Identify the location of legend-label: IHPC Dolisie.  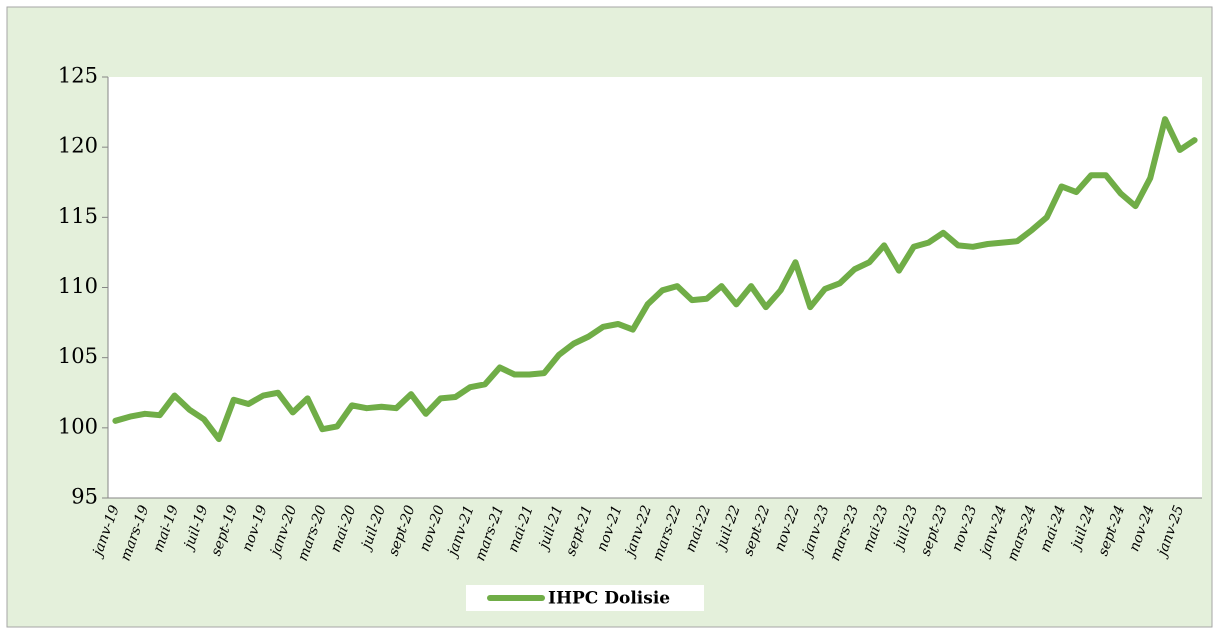
(609, 599).